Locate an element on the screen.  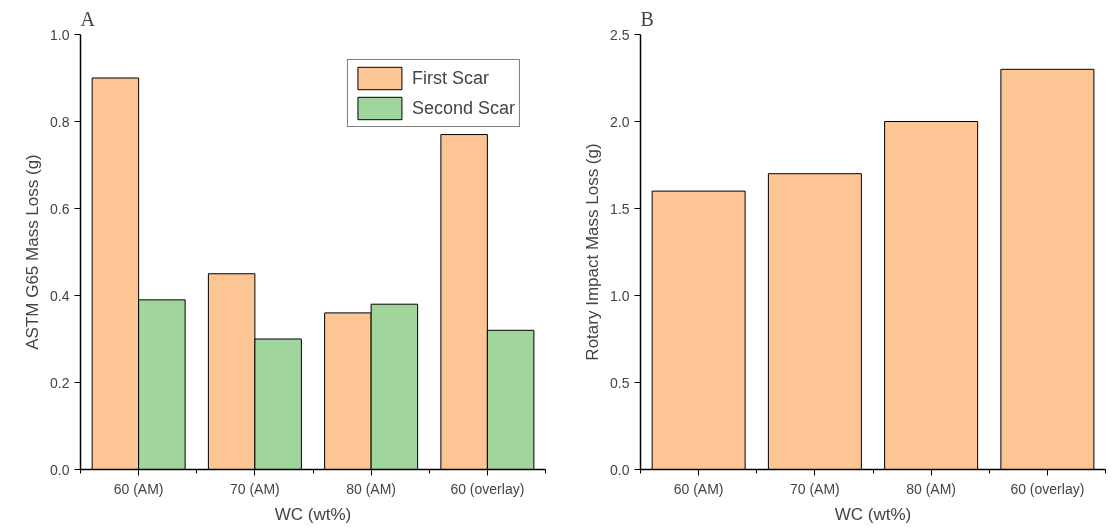
y-tick-label: 0.5 is located at coordinates (620, 382).